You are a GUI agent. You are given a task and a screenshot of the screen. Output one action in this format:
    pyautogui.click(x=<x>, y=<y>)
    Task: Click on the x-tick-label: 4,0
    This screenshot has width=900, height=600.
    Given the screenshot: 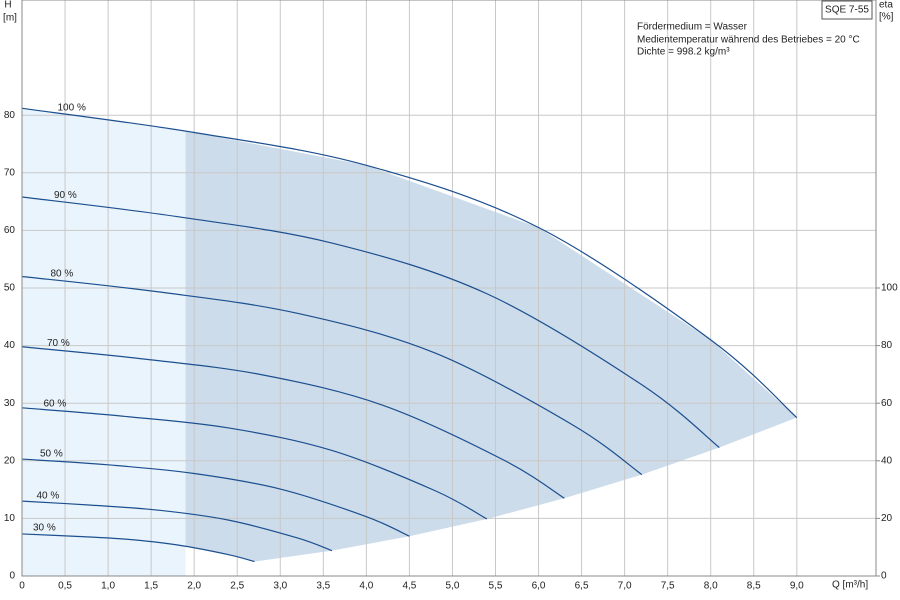 What is the action you would take?
    pyautogui.click(x=366, y=586)
    